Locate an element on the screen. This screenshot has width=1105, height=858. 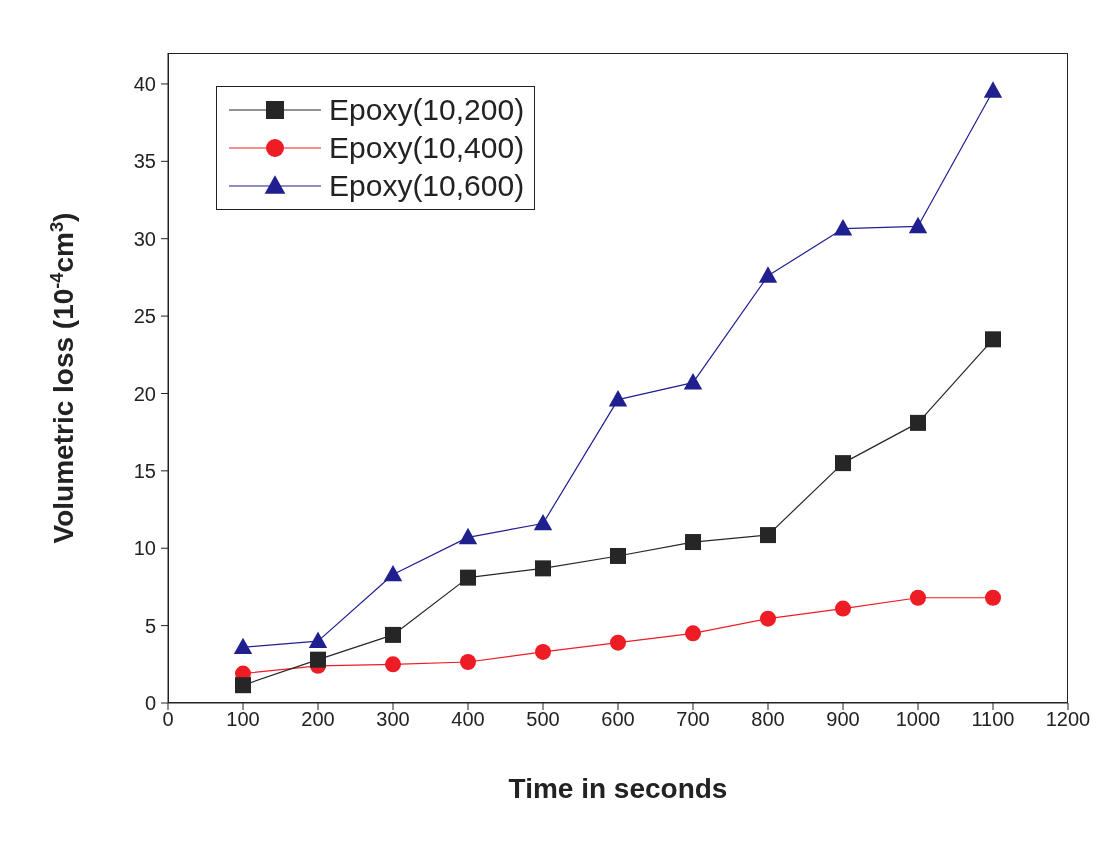
y-tick-label: 35 is located at coordinates (144, 161).